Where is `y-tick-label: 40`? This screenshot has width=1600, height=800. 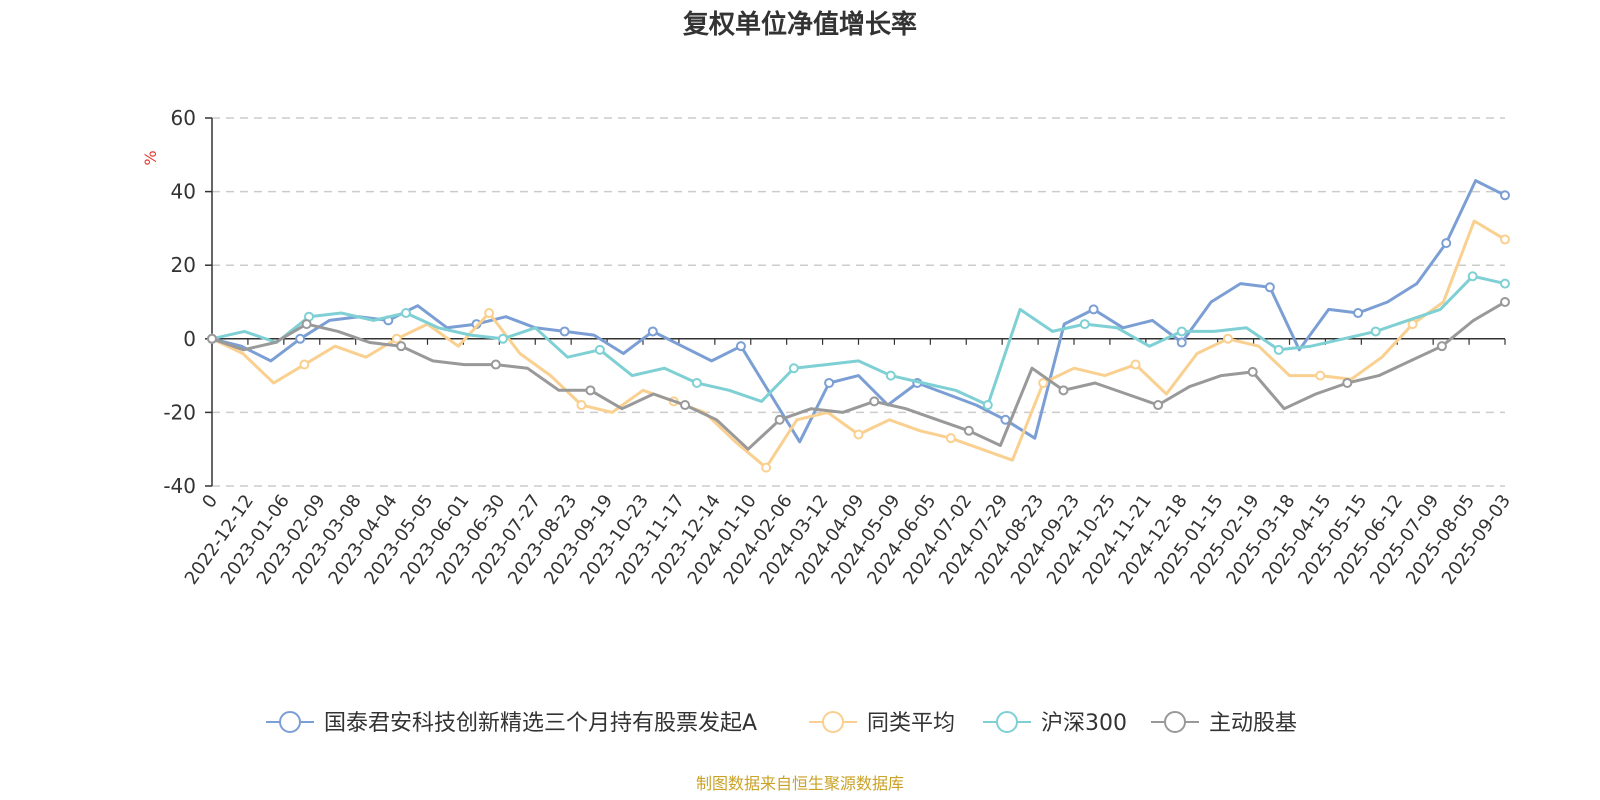 y-tick-label: 40 is located at coordinates (183, 192).